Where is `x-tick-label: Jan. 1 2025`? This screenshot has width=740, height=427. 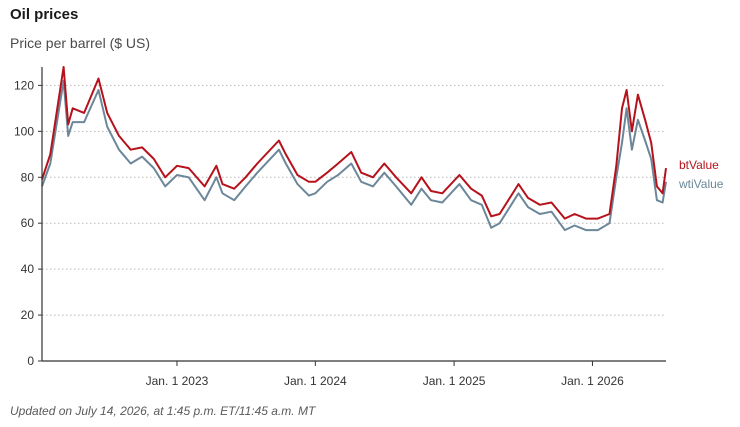 x-tick-label: Jan. 1 2025 is located at coordinates (454, 381).